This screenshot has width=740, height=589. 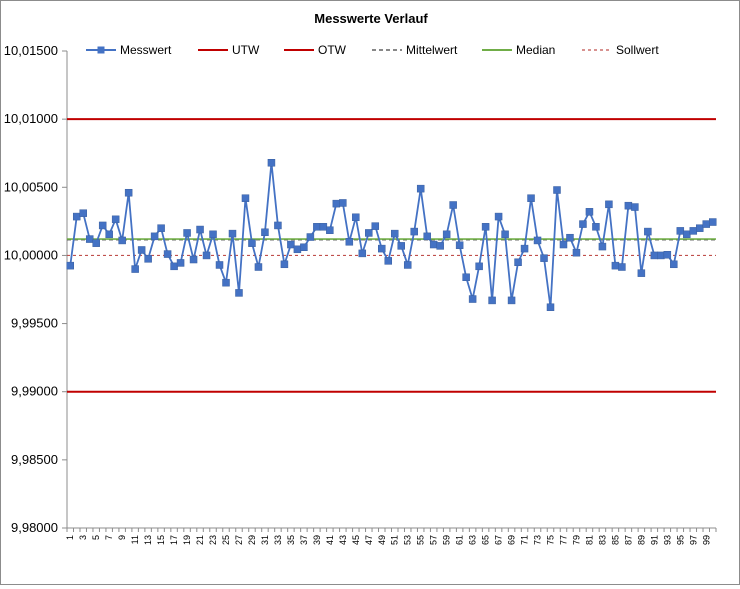 I want to click on x-tick-label: 11, so click(x=135, y=539).